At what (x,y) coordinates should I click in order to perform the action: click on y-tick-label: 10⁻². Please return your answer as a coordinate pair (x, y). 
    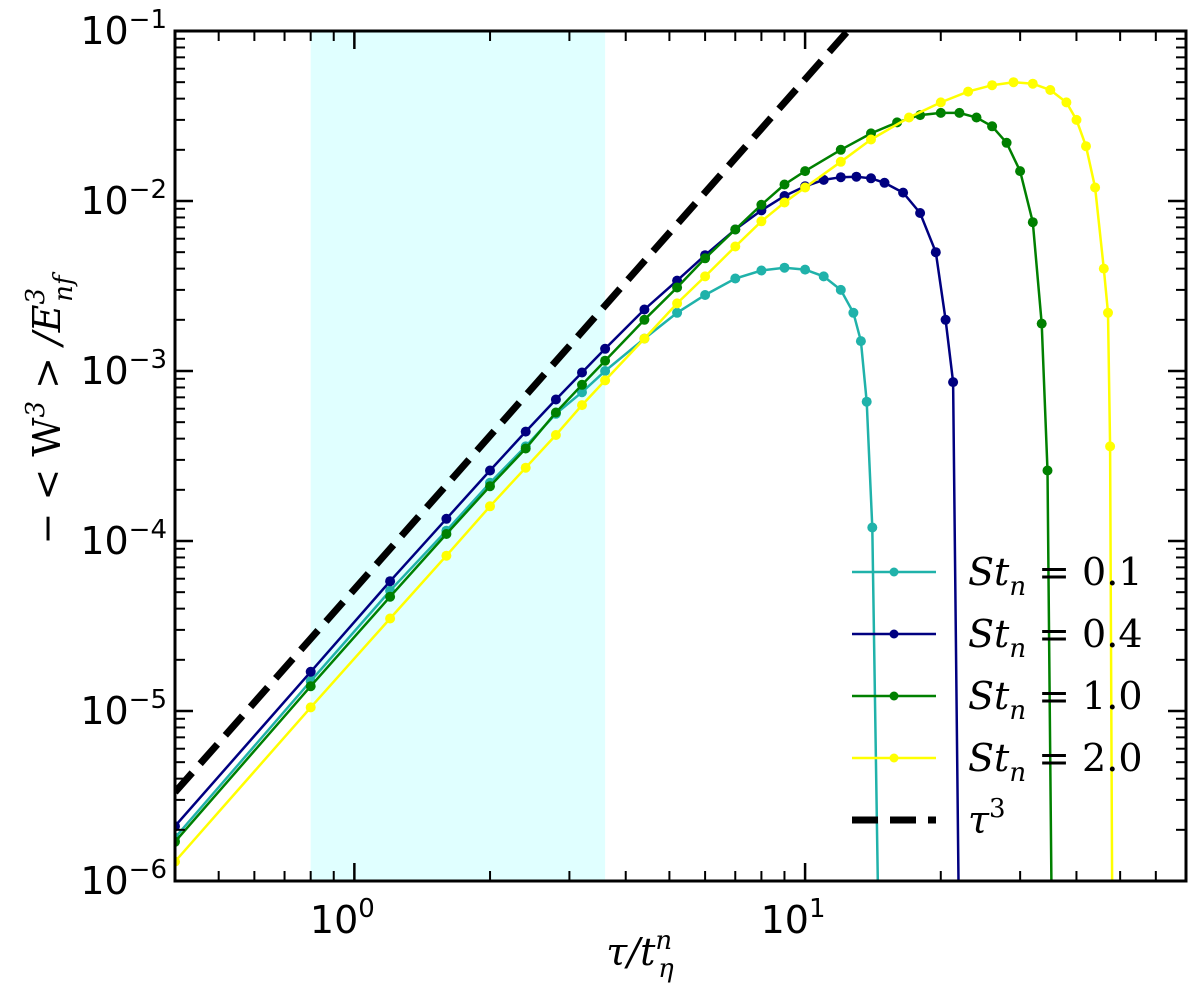
    Looking at the image, I should click on (123, 199).